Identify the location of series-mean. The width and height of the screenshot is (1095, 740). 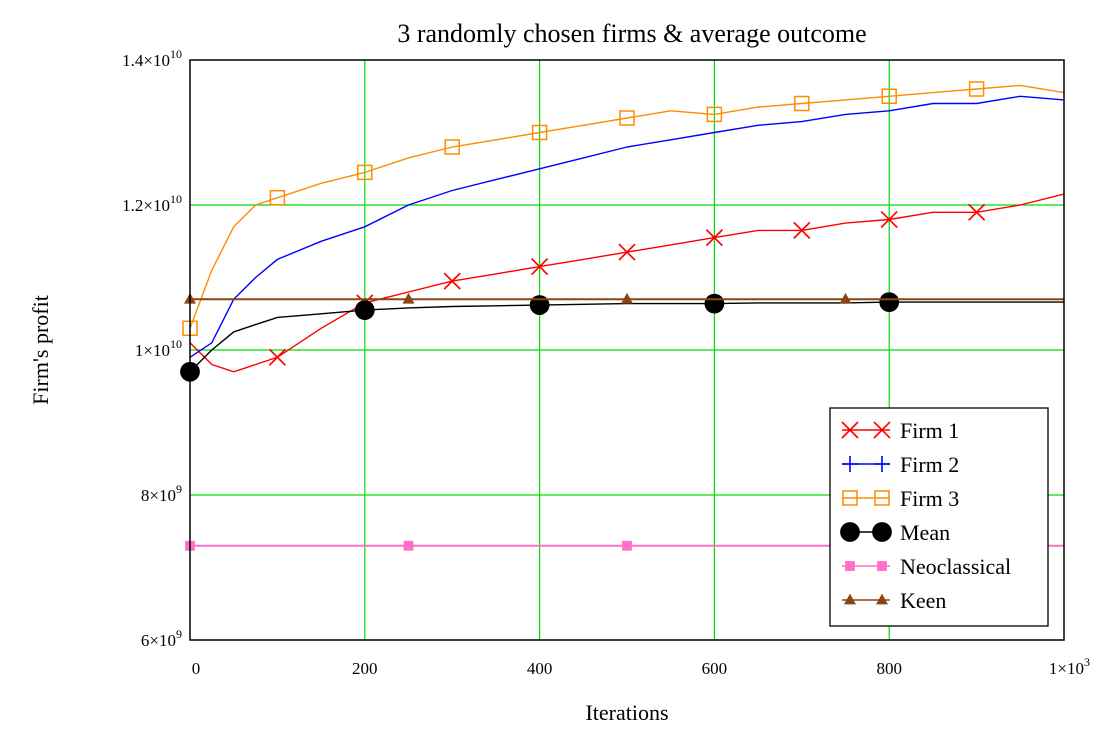
(622, 337).